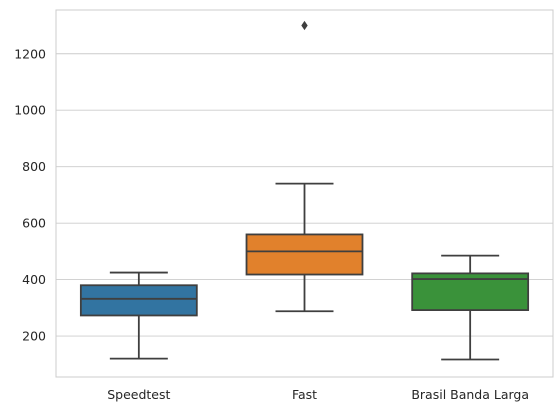 Image resolution: width=560 pixels, height=413 pixels. Describe the element at coordinates (30, 53) in the screenshot. I see `y-tick-label: 1200` at that location.